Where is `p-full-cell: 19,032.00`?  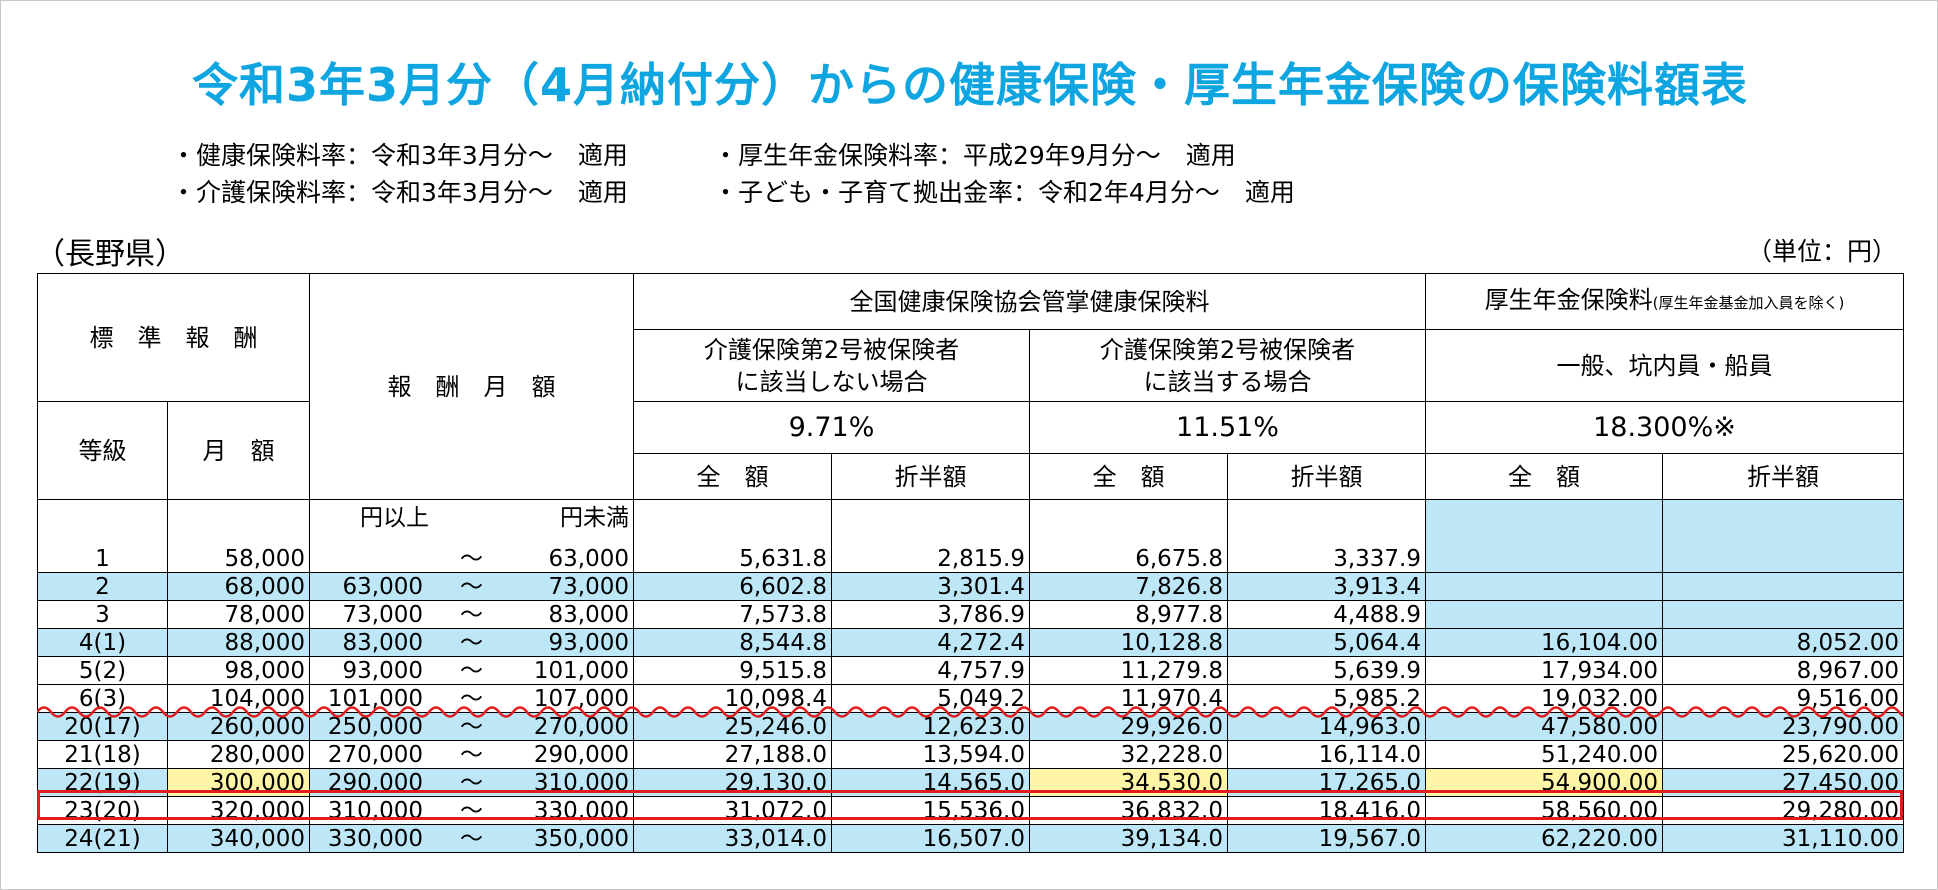
p-full-cell: 19,032.00 is located at coordinates (1544, 698).